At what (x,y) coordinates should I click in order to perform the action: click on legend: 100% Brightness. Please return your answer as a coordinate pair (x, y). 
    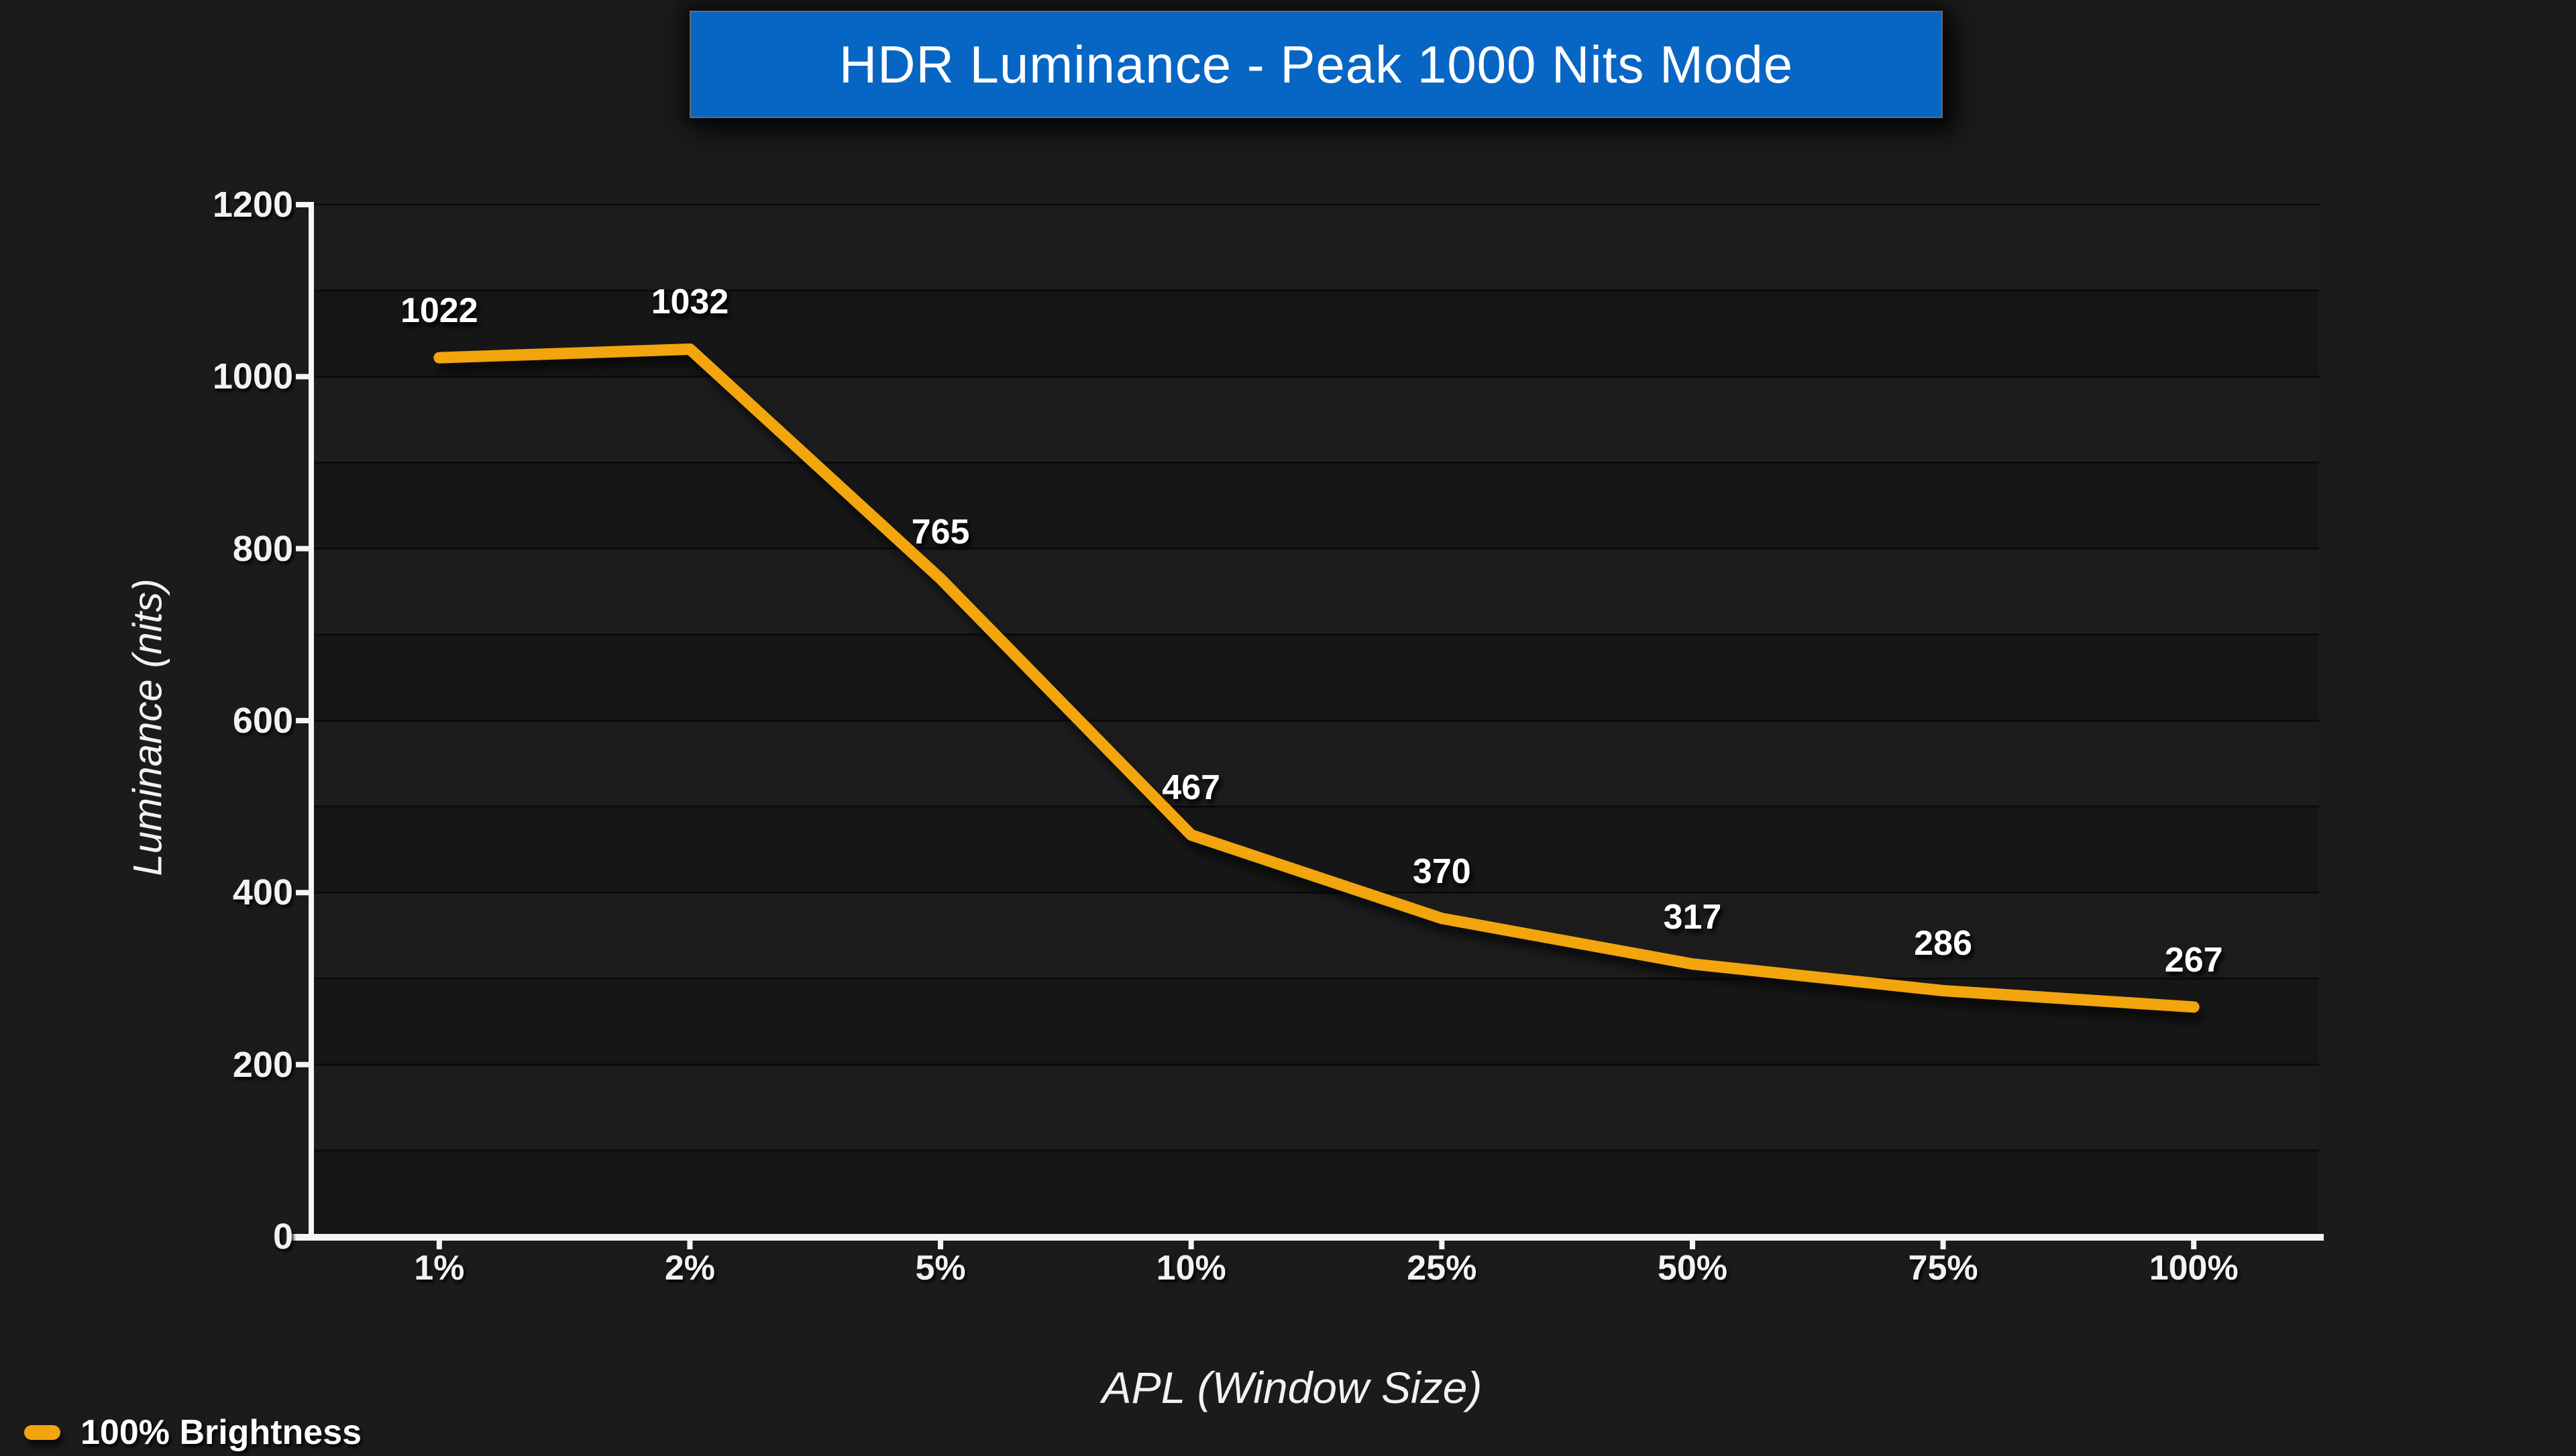
    Looking at the image, I should click on (193, 1432).